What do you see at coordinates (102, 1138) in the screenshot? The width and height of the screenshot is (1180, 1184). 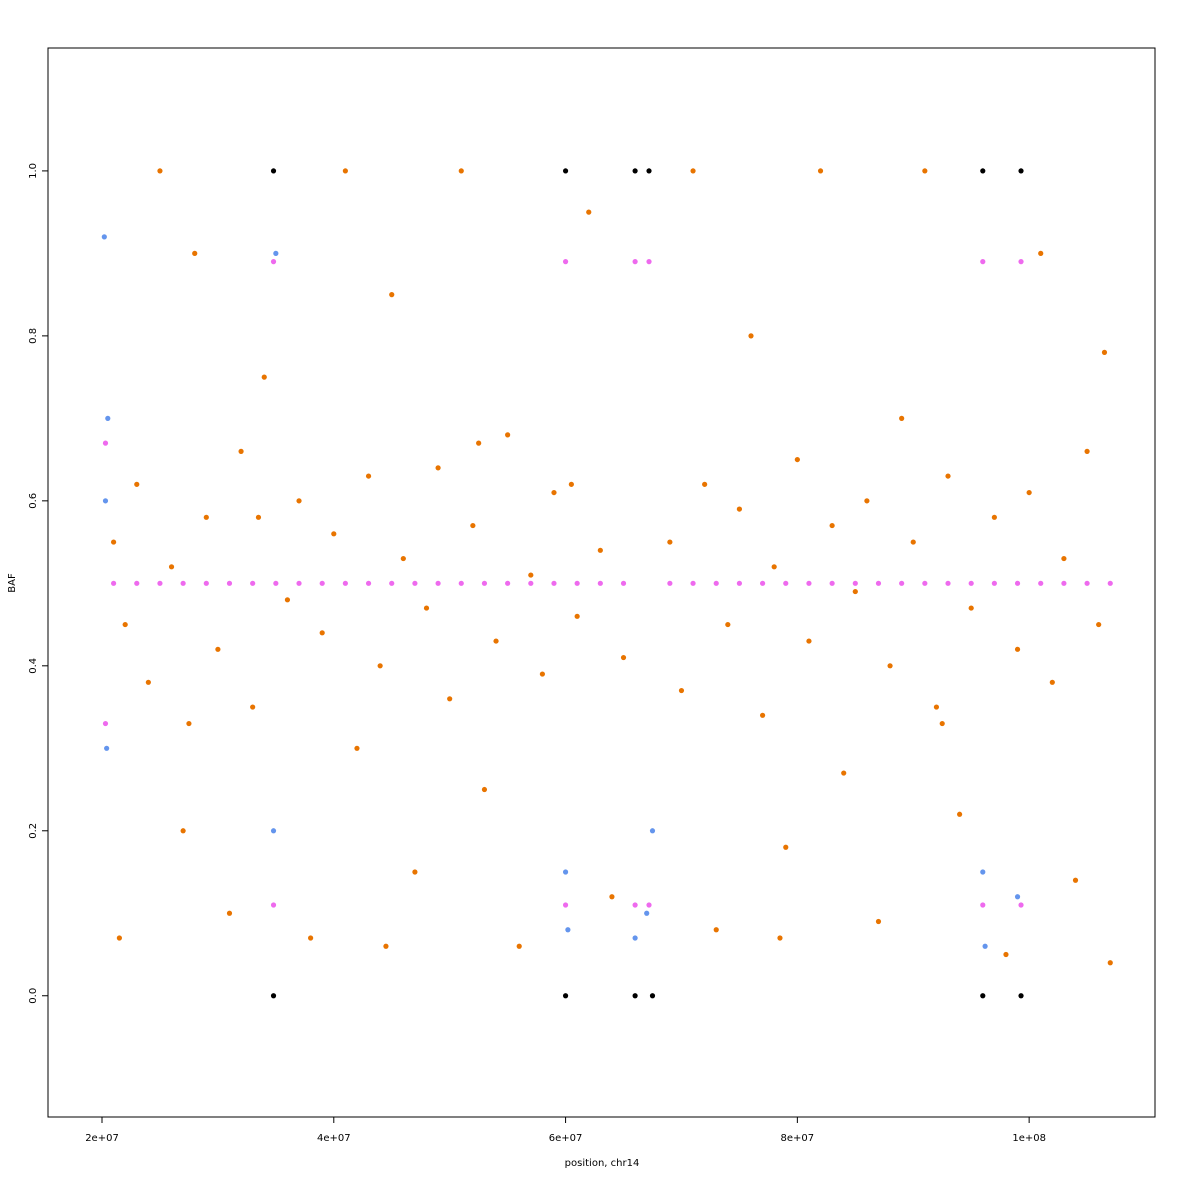 I see `x-tick-label: 2e+07` at bounding box center [102, 1138].